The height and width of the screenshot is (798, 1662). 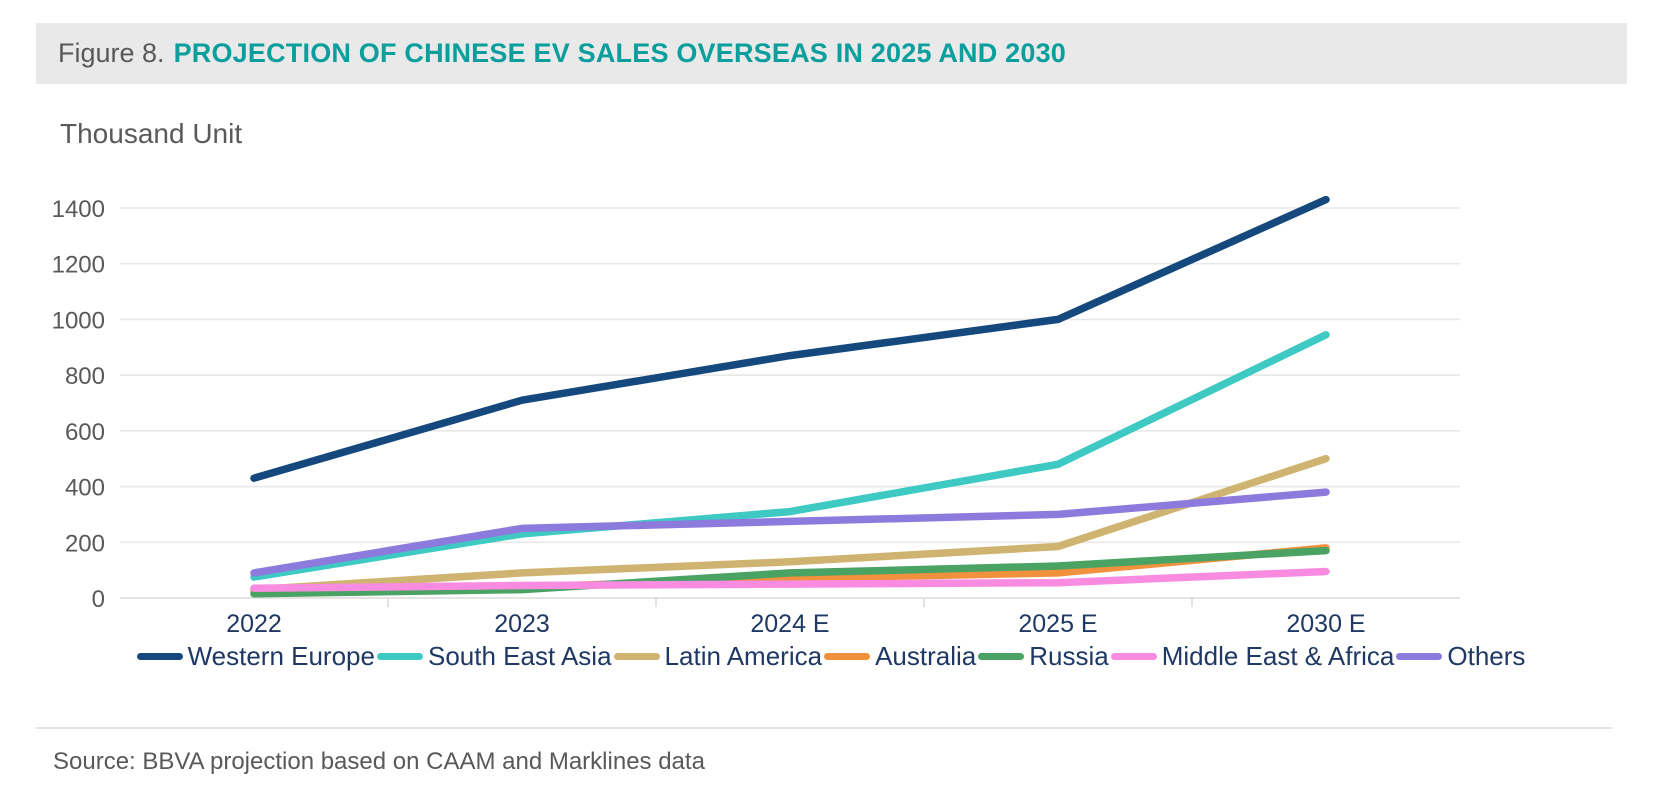 What do you see at coordinates (1001, 656) in the screenshot?
I see `legend-swatch-russia` at bounding box center [1001, 656].